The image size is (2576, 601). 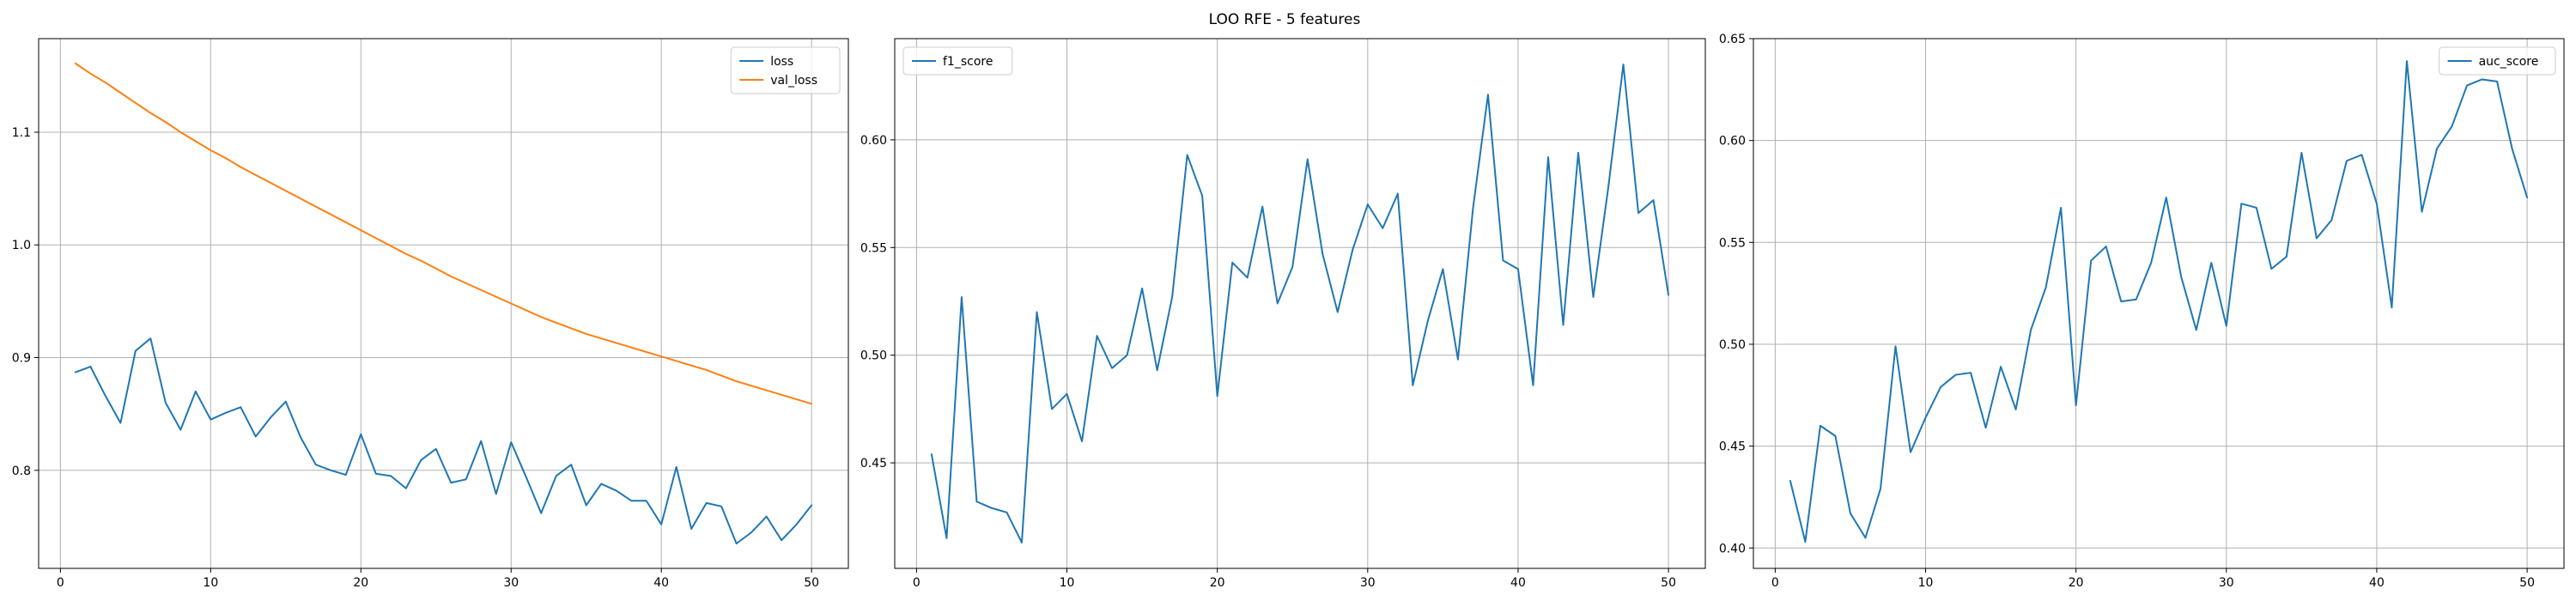 I want to click on y-tick-label: 0.65, so click(x=1733, y=39).